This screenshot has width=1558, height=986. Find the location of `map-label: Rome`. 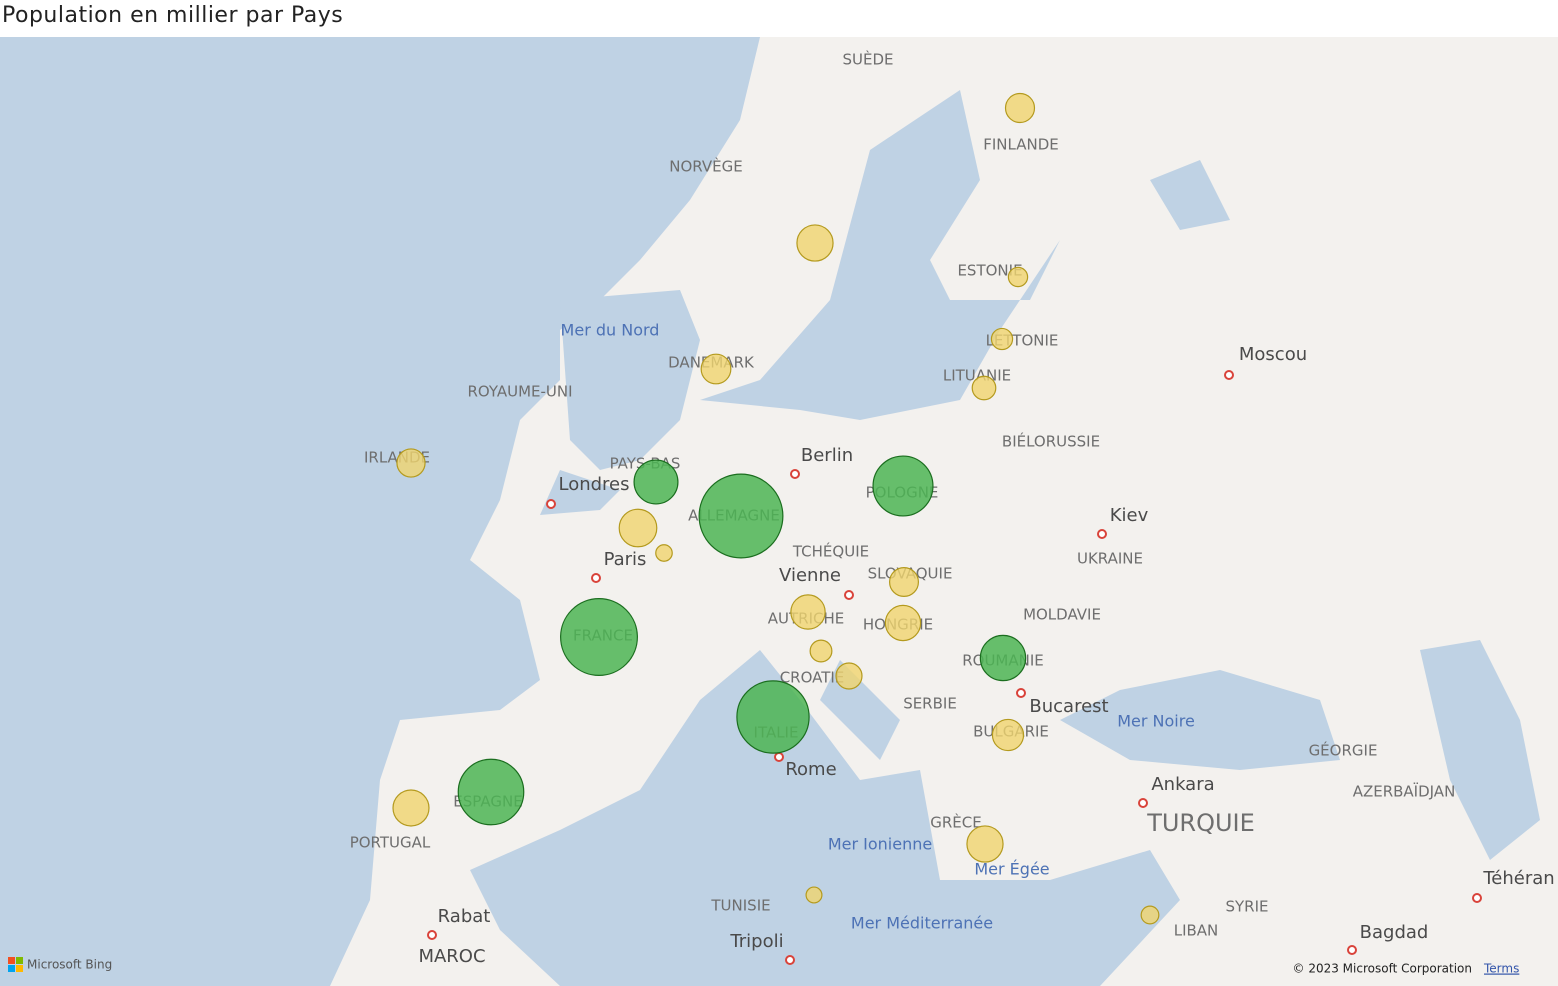

map-label: Rome is located at coordinates (810, 769).